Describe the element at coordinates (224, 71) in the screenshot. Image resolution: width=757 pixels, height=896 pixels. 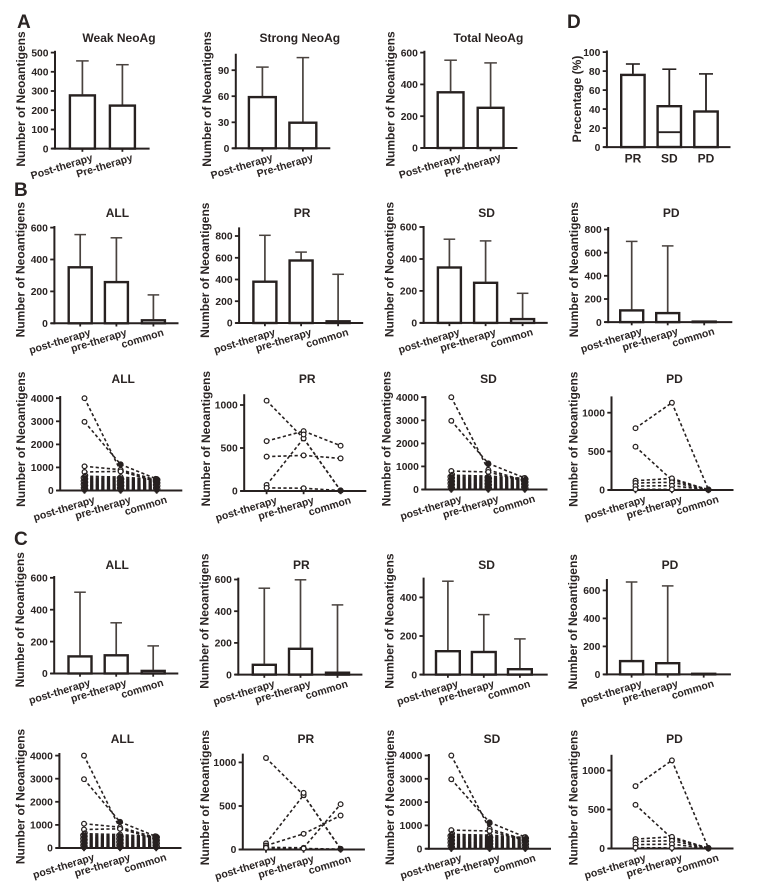
I see `svg-text: 90` at that location.